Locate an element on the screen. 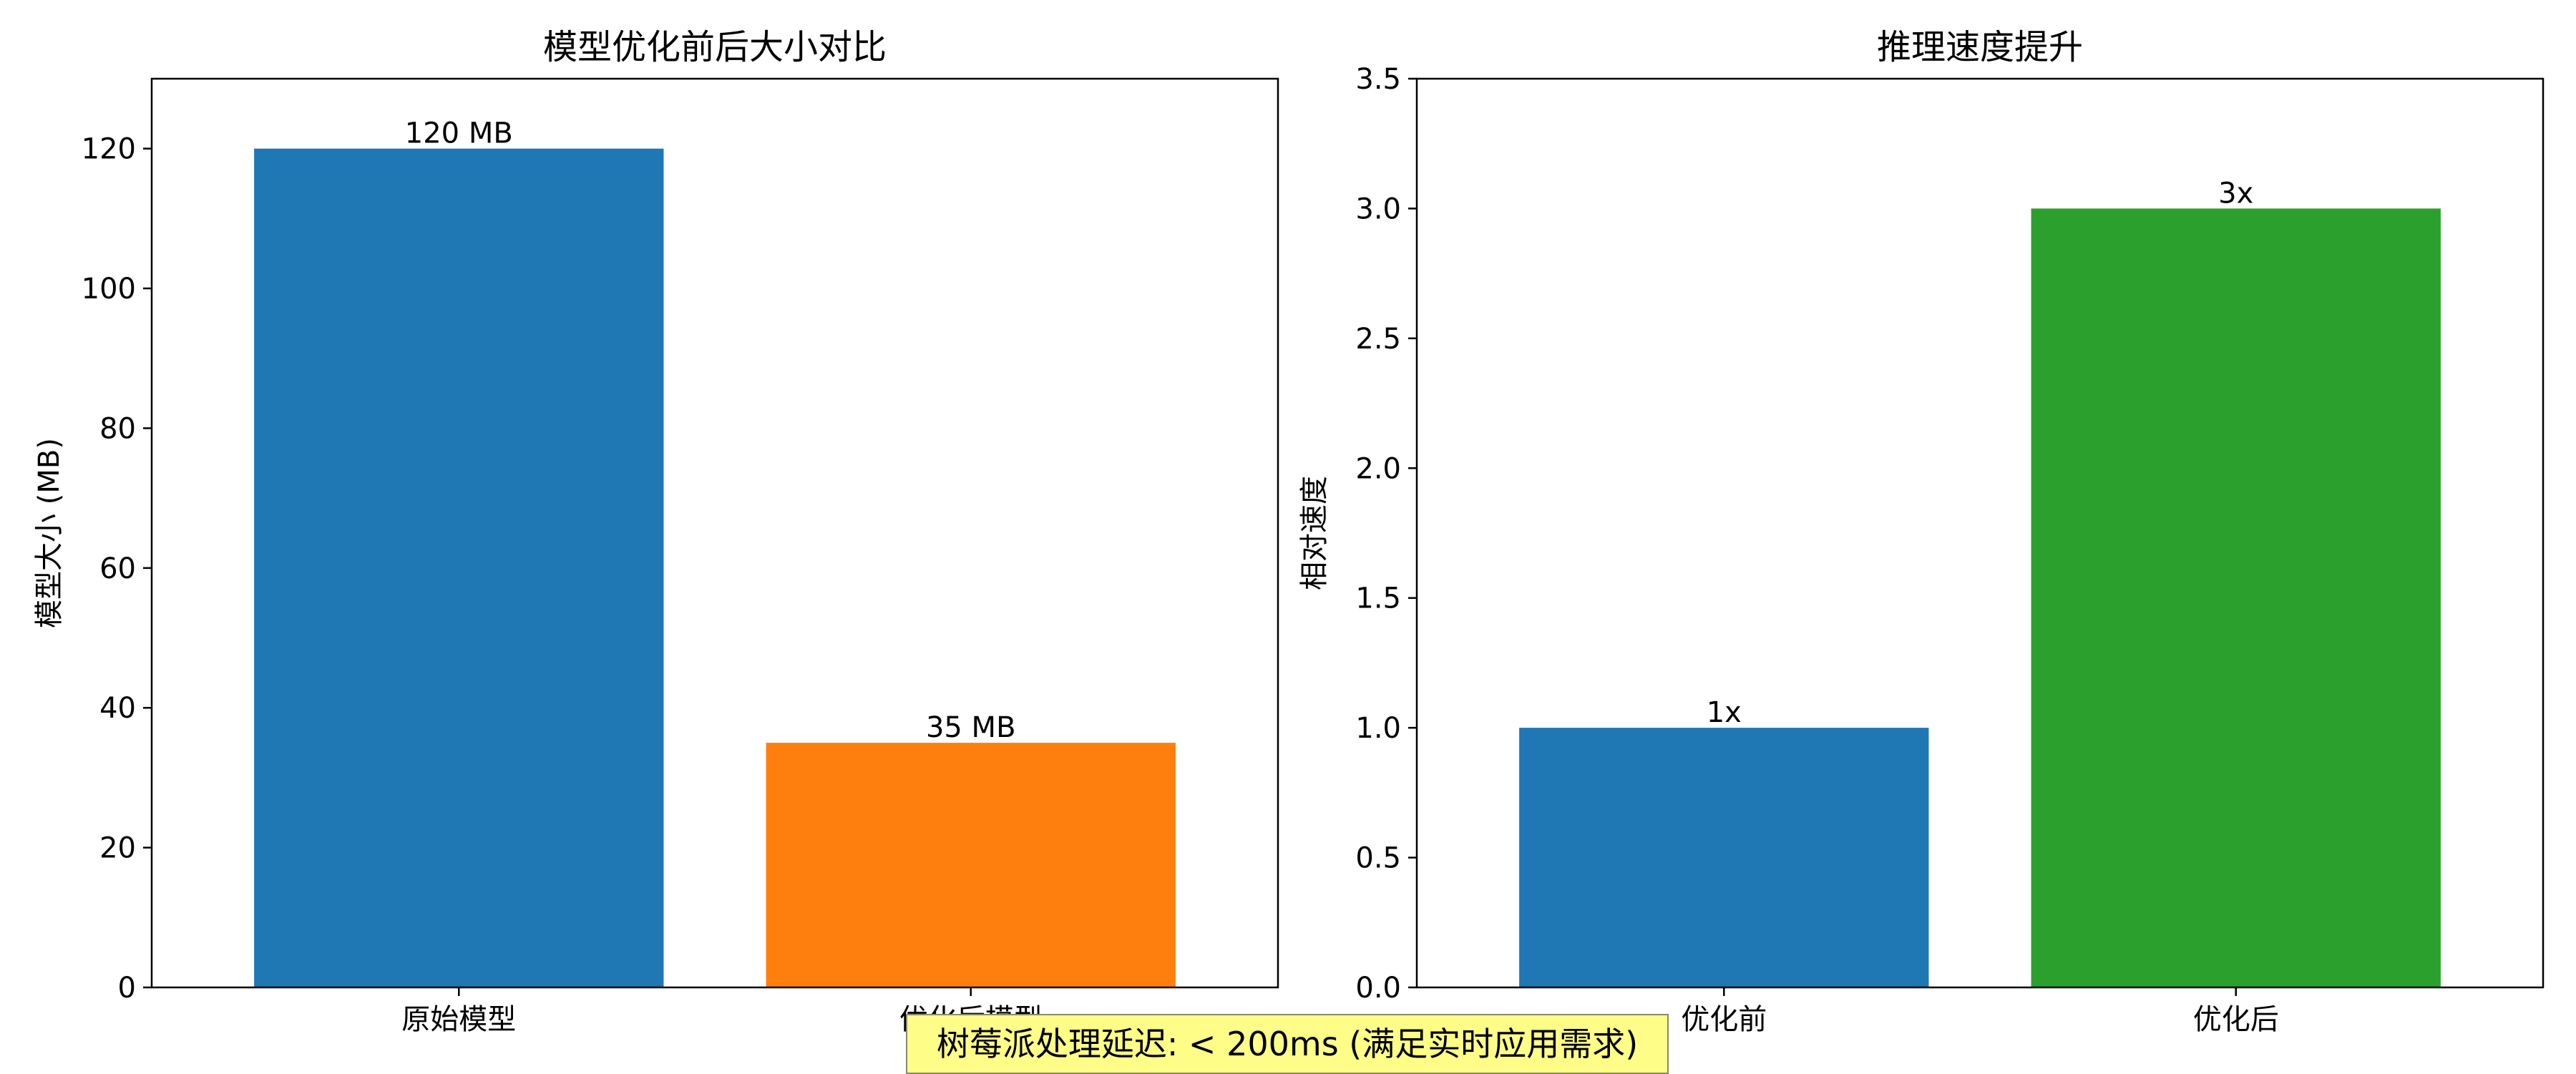 The image size is (2576, 1074). y-axis-label: 相对速度 is located at coordinates (1314, 533).